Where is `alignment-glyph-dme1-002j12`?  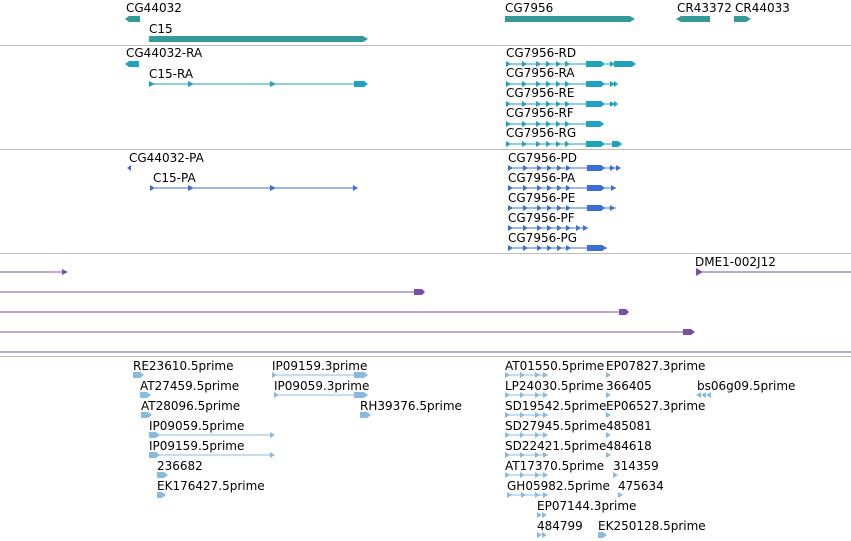 alignment-glyph-dme1-002j12 is located at coordinates (773, 272).